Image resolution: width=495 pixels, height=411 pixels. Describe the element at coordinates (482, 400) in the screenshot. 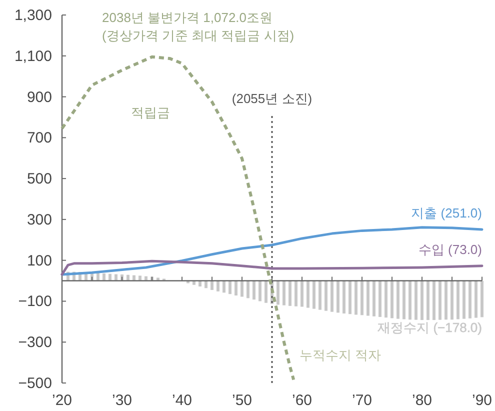

I see `x-tick-label: ’90` at that location.